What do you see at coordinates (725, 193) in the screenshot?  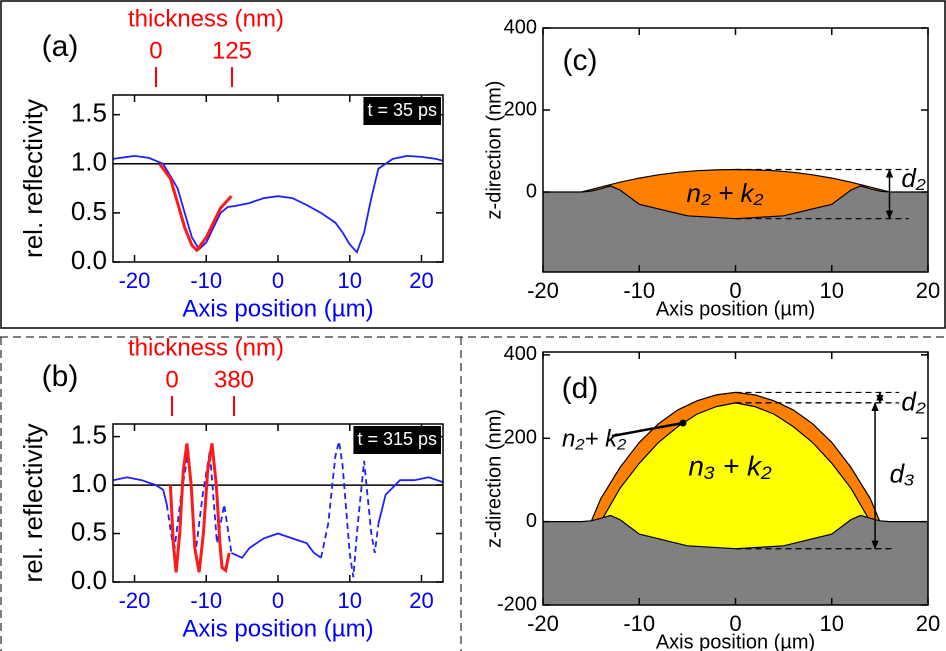 I see `region-label: n₂ + k₂` at bounding box center [725, 193].